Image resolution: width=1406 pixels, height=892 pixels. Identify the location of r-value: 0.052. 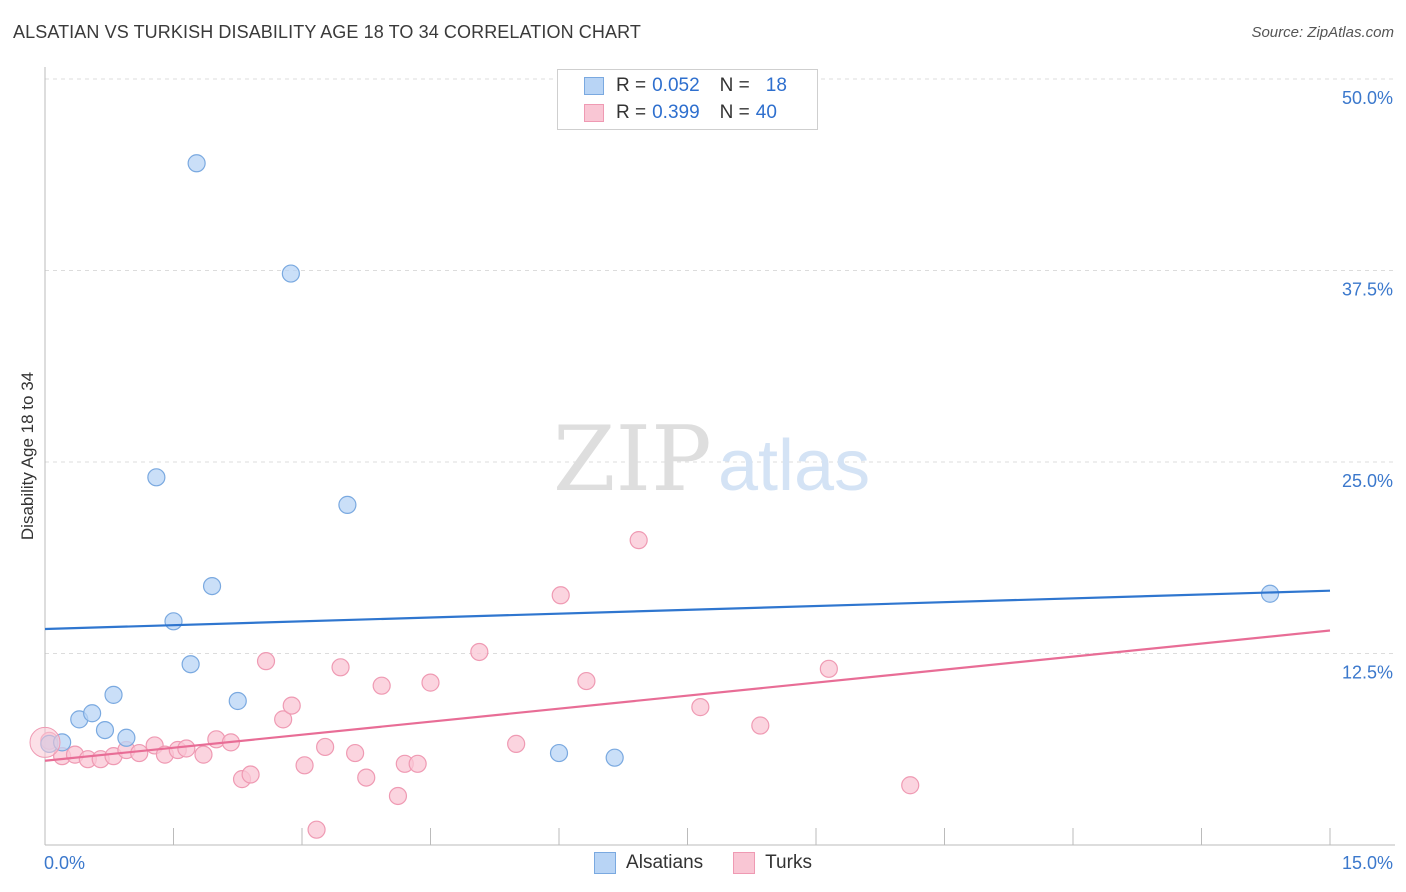
(676, 85).